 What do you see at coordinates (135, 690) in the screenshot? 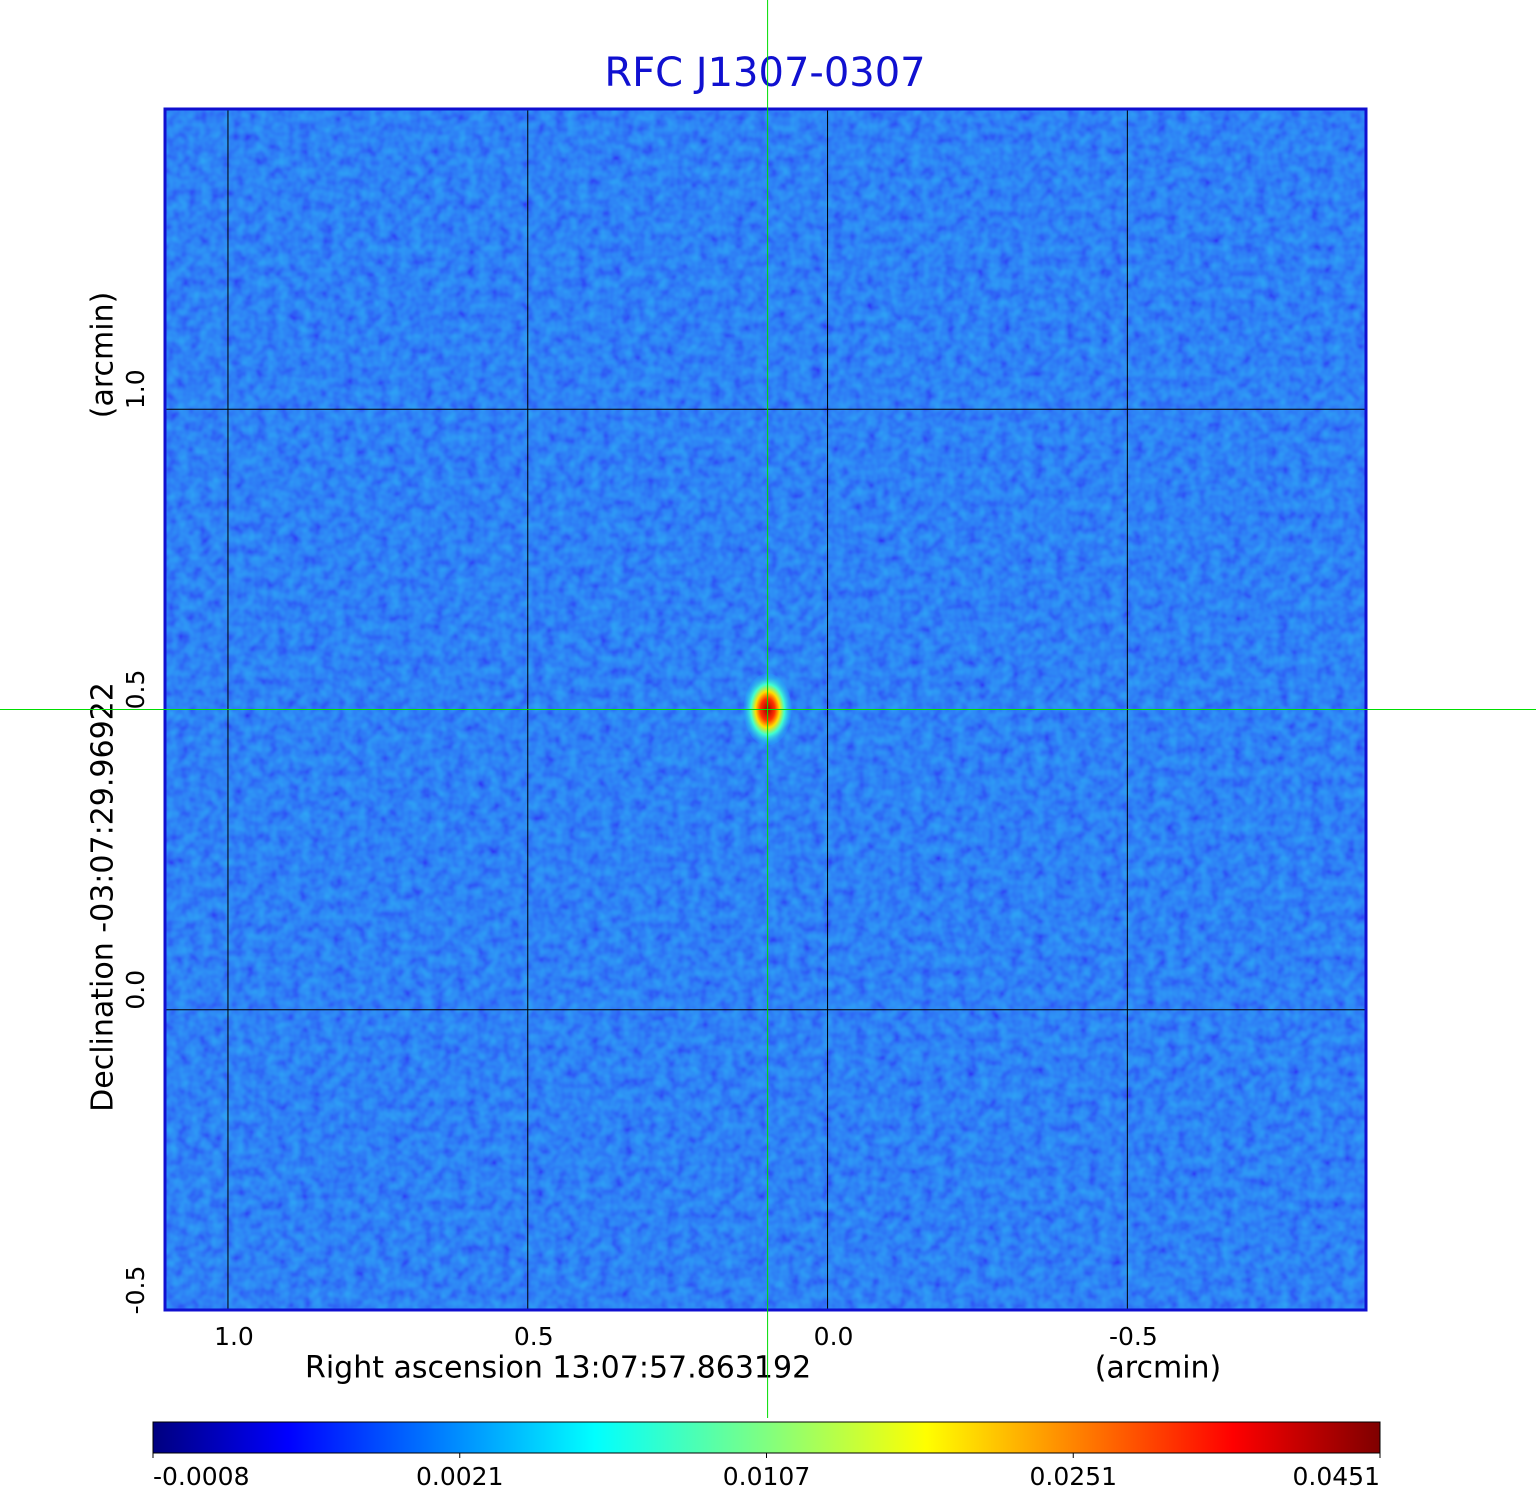
I see `y-tick-label: 0.5` at bounding box center [135, 690].